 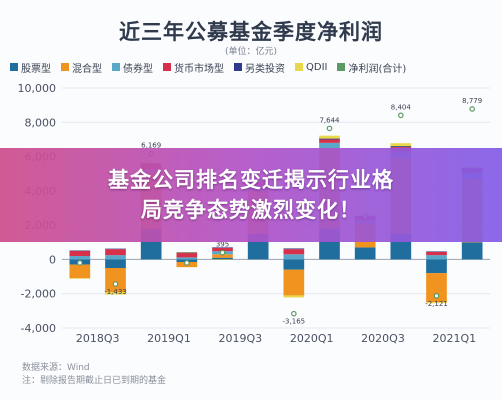 I want to click on legend-item: 混合型, so click(x=81, y=67).